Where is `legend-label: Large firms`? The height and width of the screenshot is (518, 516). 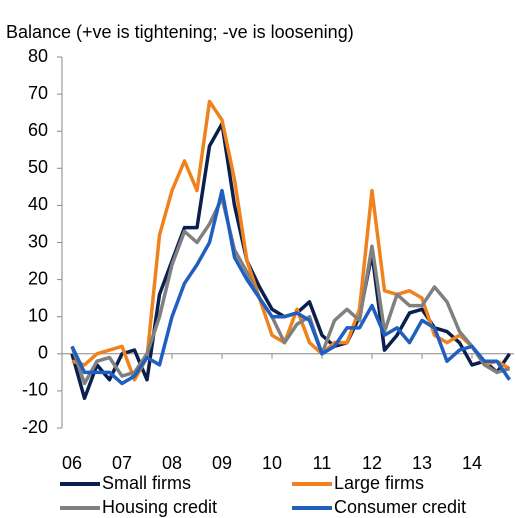 legend-label: Large firms is located at coordinates (379, 483).